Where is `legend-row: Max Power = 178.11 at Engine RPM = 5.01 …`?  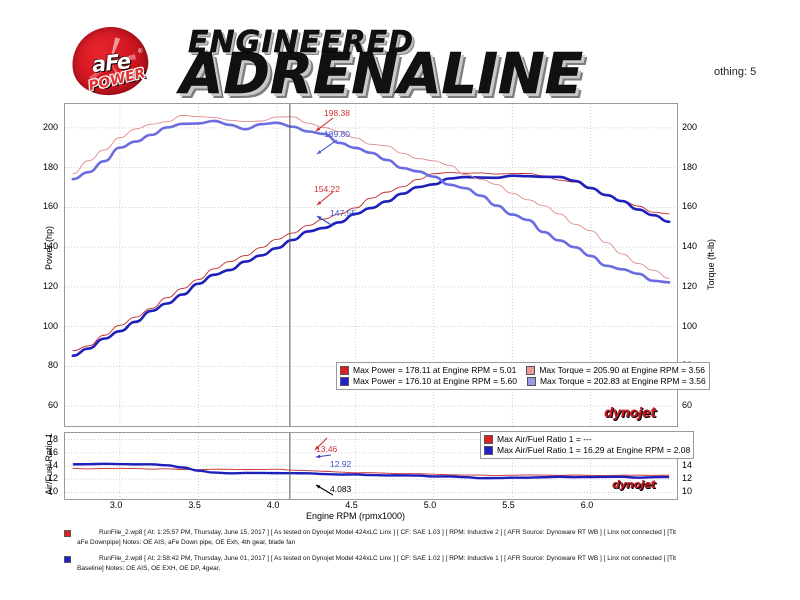
legend-row: Max Power = 178.11 at Engine RPM = 5.01 … is located at coordinates (523, 370).